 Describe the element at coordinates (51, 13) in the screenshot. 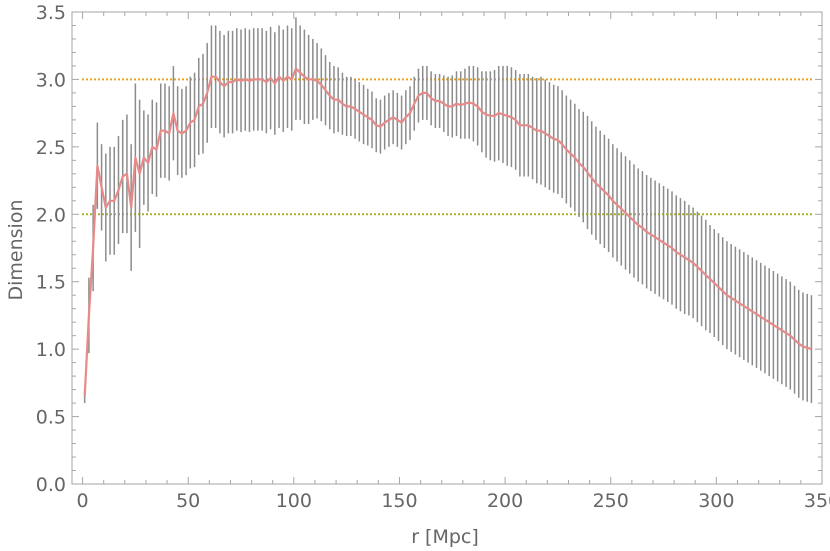

I see `y-tick-label: 3.5` at that location.